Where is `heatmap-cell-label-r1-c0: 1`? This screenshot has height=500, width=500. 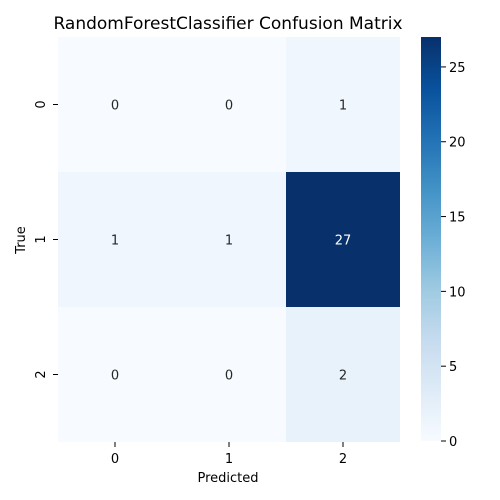 heatmap-cell-label-r1-c0: 1 is located at coordinates (115, 241).